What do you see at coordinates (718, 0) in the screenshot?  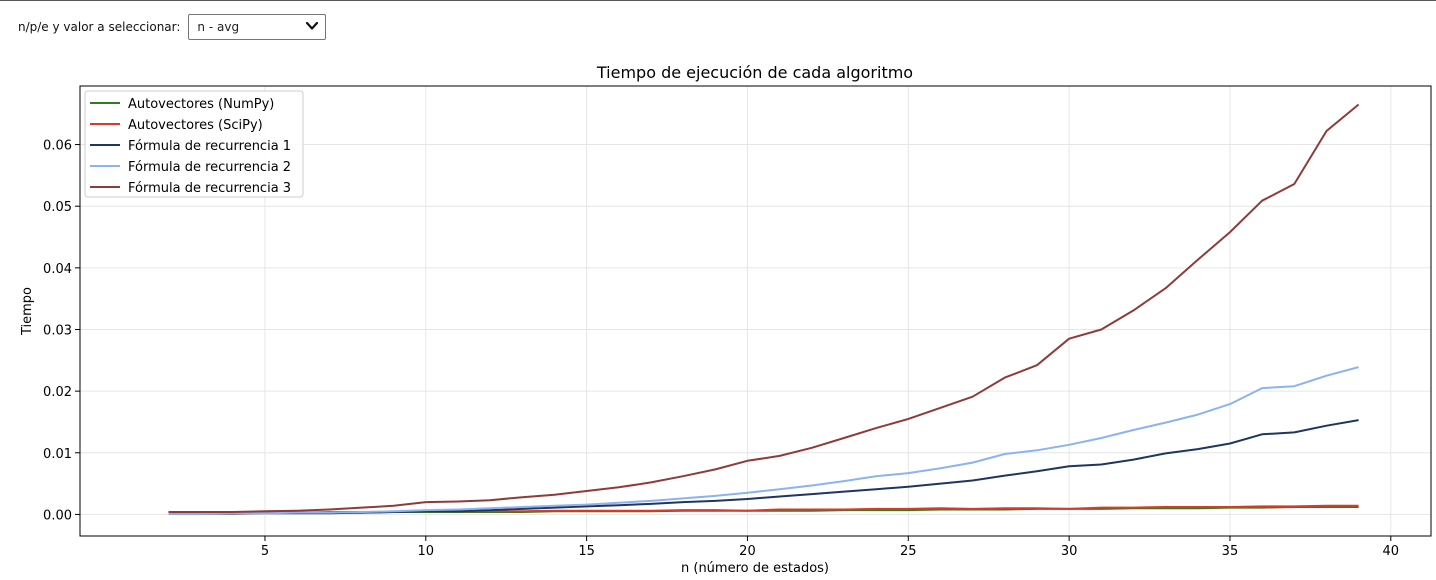 I see `top-border` at bounding box center [718, 0].